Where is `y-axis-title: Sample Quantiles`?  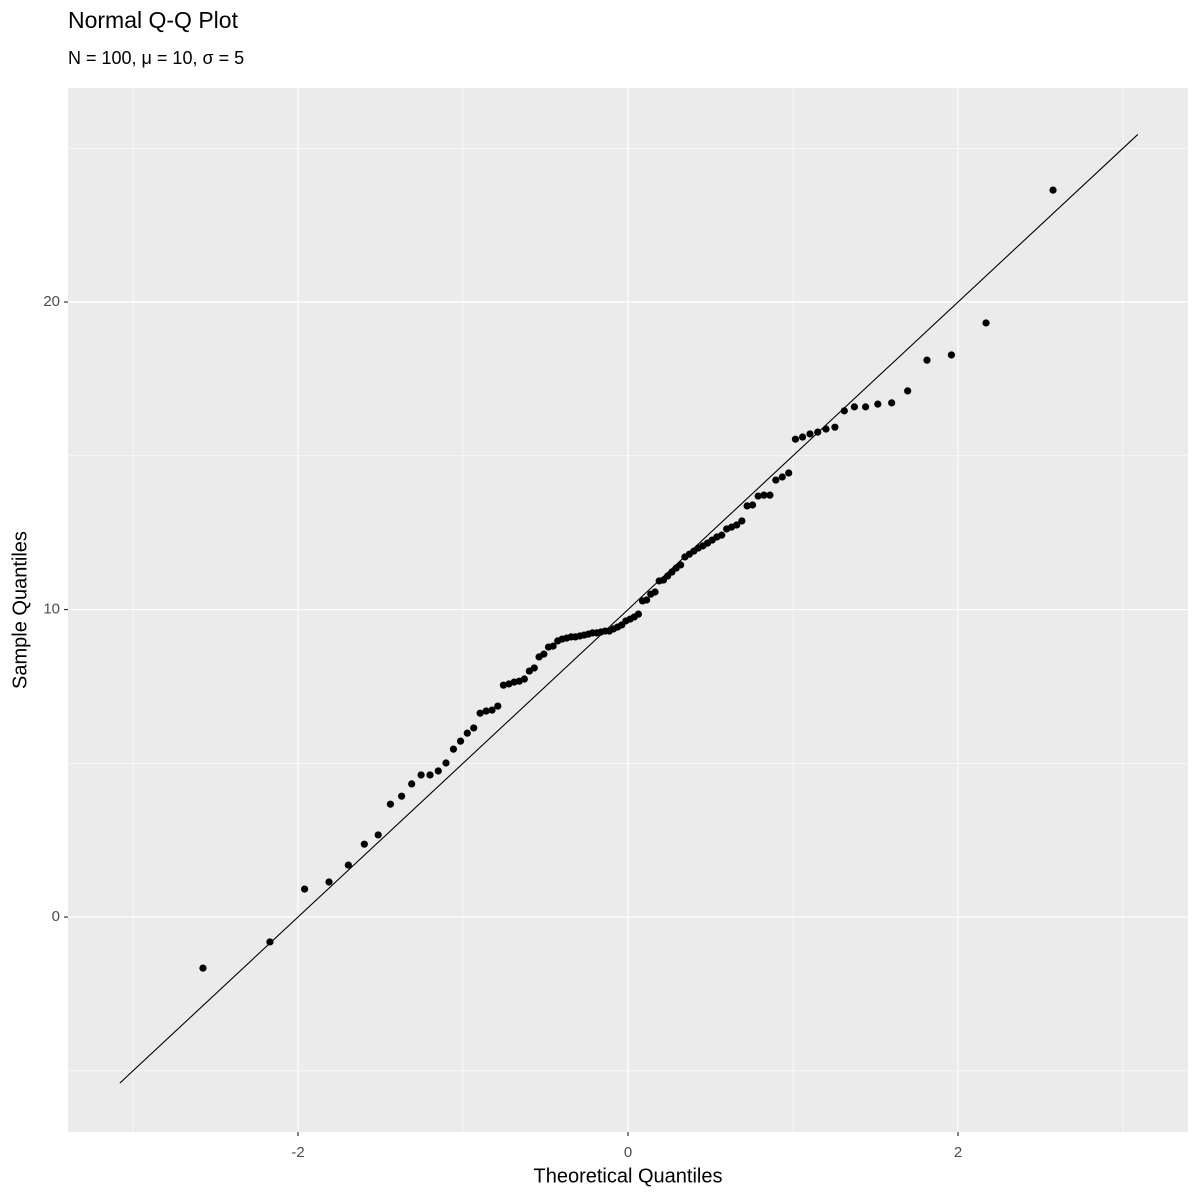 y-axis-title: Sample Quantiles is located at coordinates (20, 610).